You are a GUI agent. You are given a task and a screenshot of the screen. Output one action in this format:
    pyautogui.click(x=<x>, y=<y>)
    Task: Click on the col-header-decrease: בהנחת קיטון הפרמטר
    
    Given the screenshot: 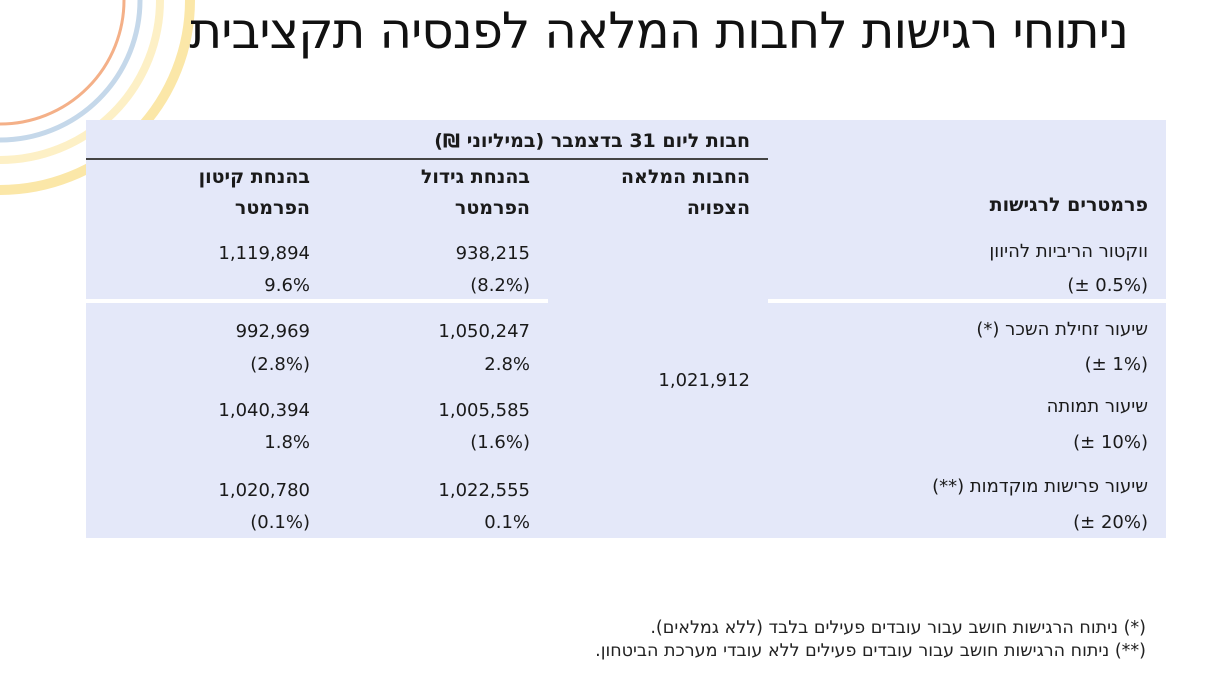 What is the action you would take?
    pyautogui.click(x=254, y=192)
    